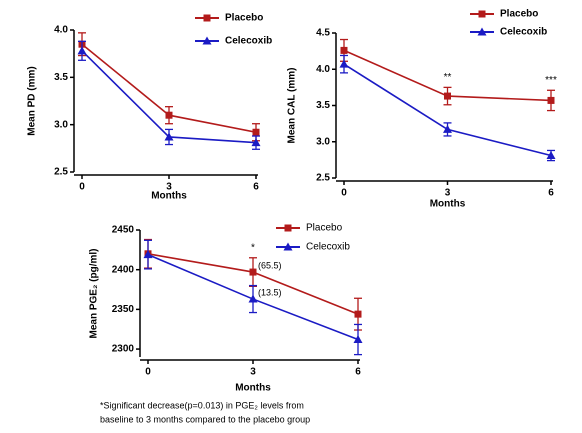 The height and width of the screenshot is (433, 582). What do you see at coordinates (123, 269) in the screenshot?
I see `y-tick-label: 2400` at bounding box center [123, 269].